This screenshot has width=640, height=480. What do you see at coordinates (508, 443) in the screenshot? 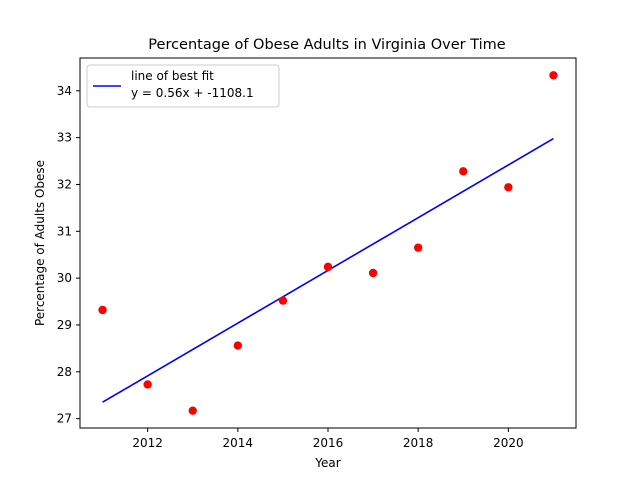
I see `x-tick-label: 2020` at bounding box center [508, 443].